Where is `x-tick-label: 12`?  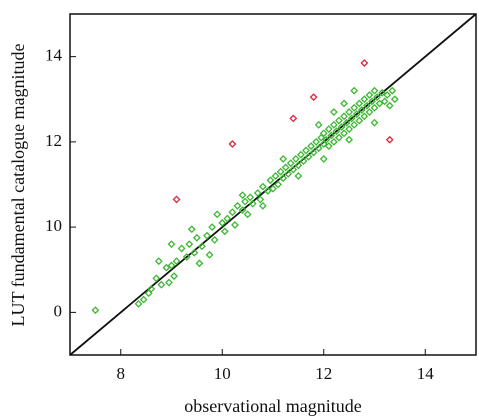 x-tick-label: 12 is located at coordinates (323, 373).